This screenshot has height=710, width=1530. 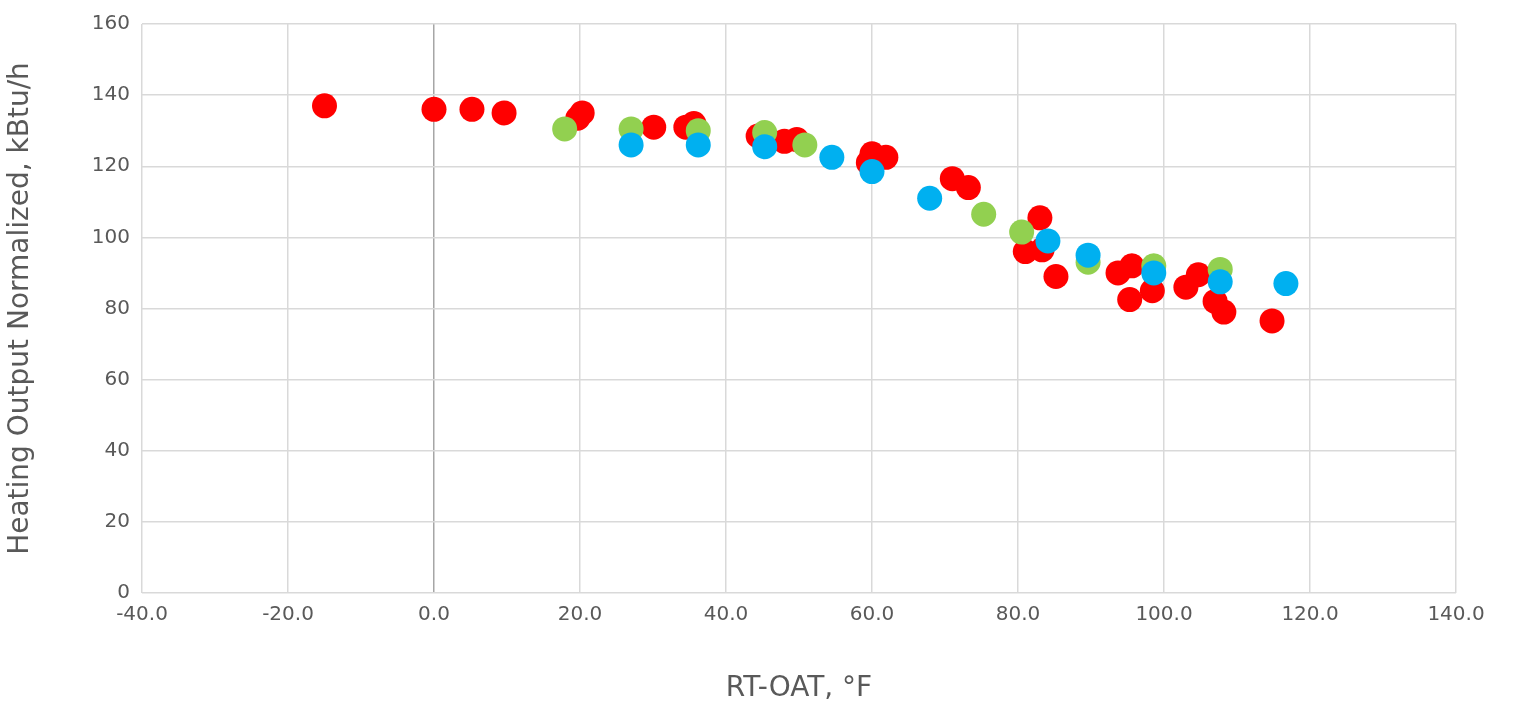 What do you see at coordinates (1164, 613) in the screenshot?
I see `x-tick-label: 100.0` at bounding box center [1164, 613].